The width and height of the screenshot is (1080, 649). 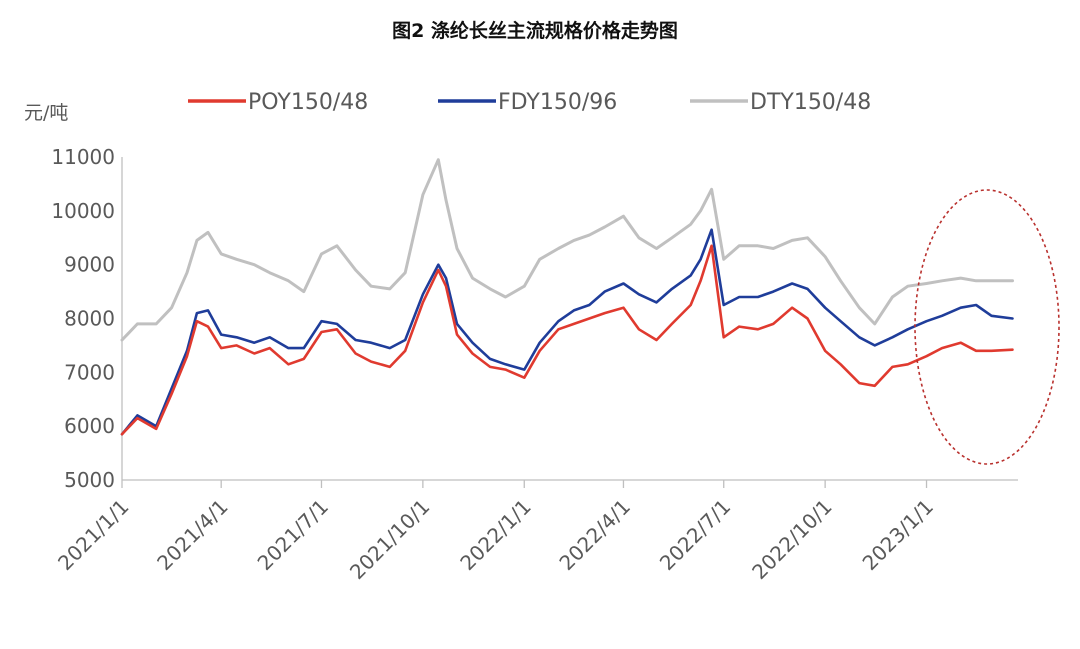 What do you see at coordinates (557, 102) in the screenshot?
I see `legend-label: FDY150/96` at bounding box center [557, 102].